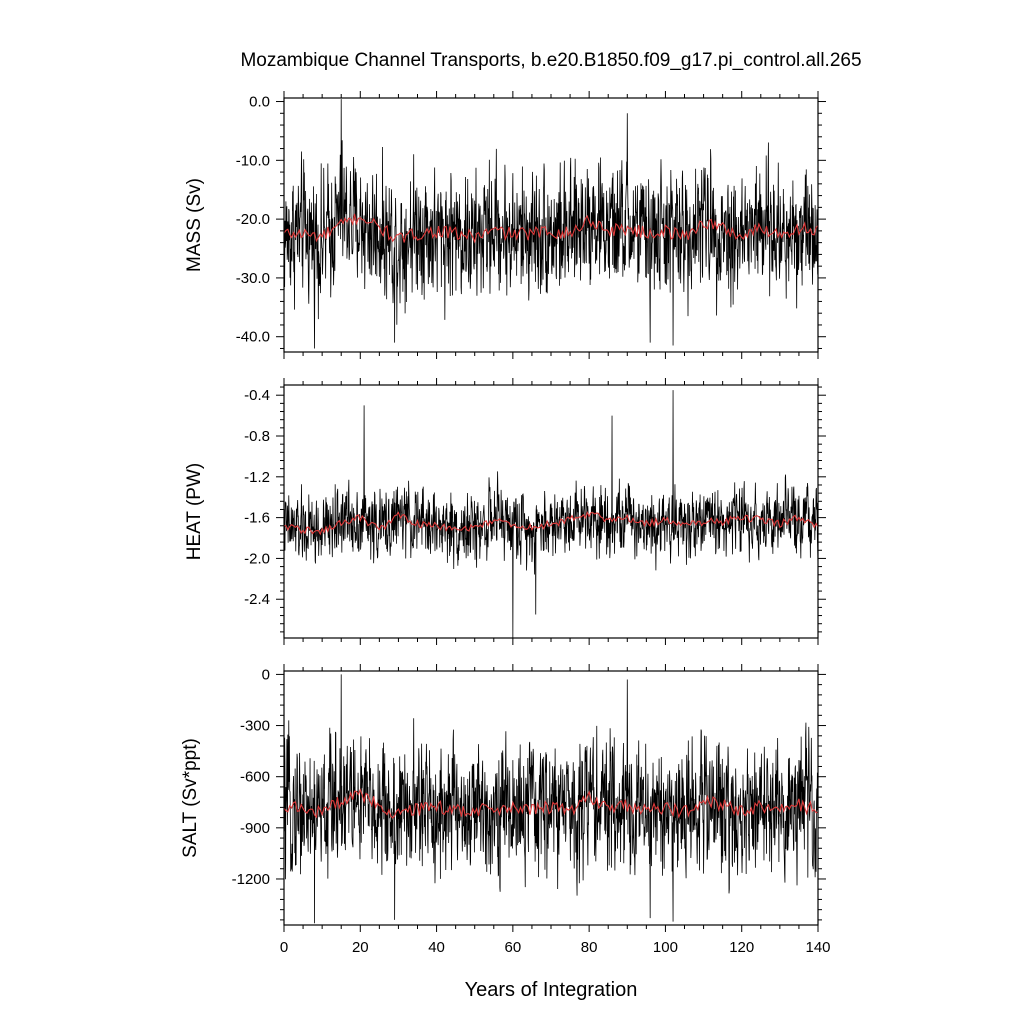 This screenshot has height=1024, width=1024. What do you see at coordinates (513, 947) in the screenshot?
I see `x-tick-label: 60` at bounding box center [513, 947].